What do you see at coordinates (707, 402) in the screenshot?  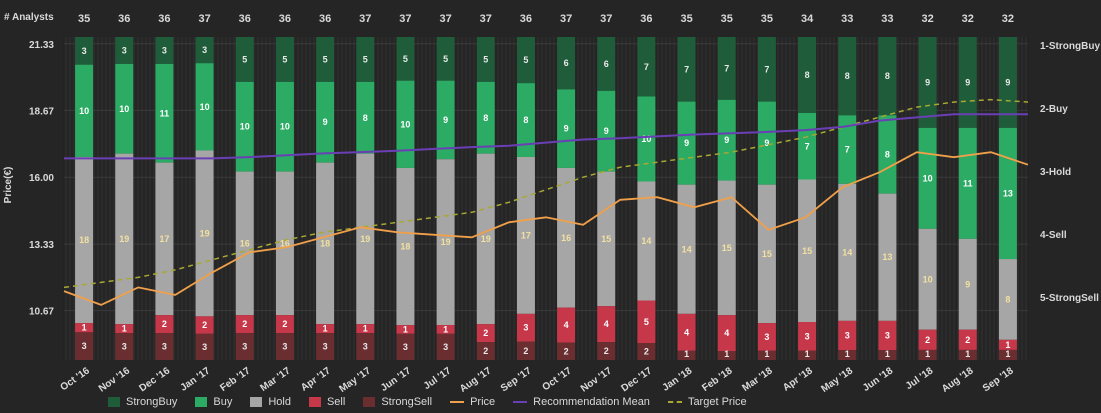 I see `legend-item-target-price: Target Price` at bounding box center [707, 402].